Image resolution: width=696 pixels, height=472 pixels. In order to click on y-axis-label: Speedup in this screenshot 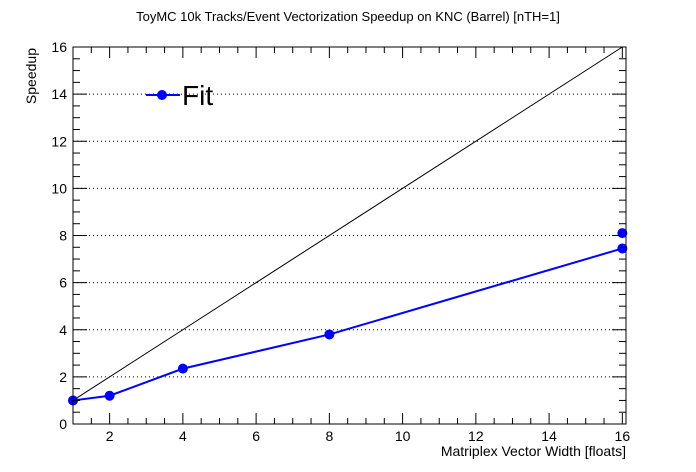, I will do `click(31, 76)`.